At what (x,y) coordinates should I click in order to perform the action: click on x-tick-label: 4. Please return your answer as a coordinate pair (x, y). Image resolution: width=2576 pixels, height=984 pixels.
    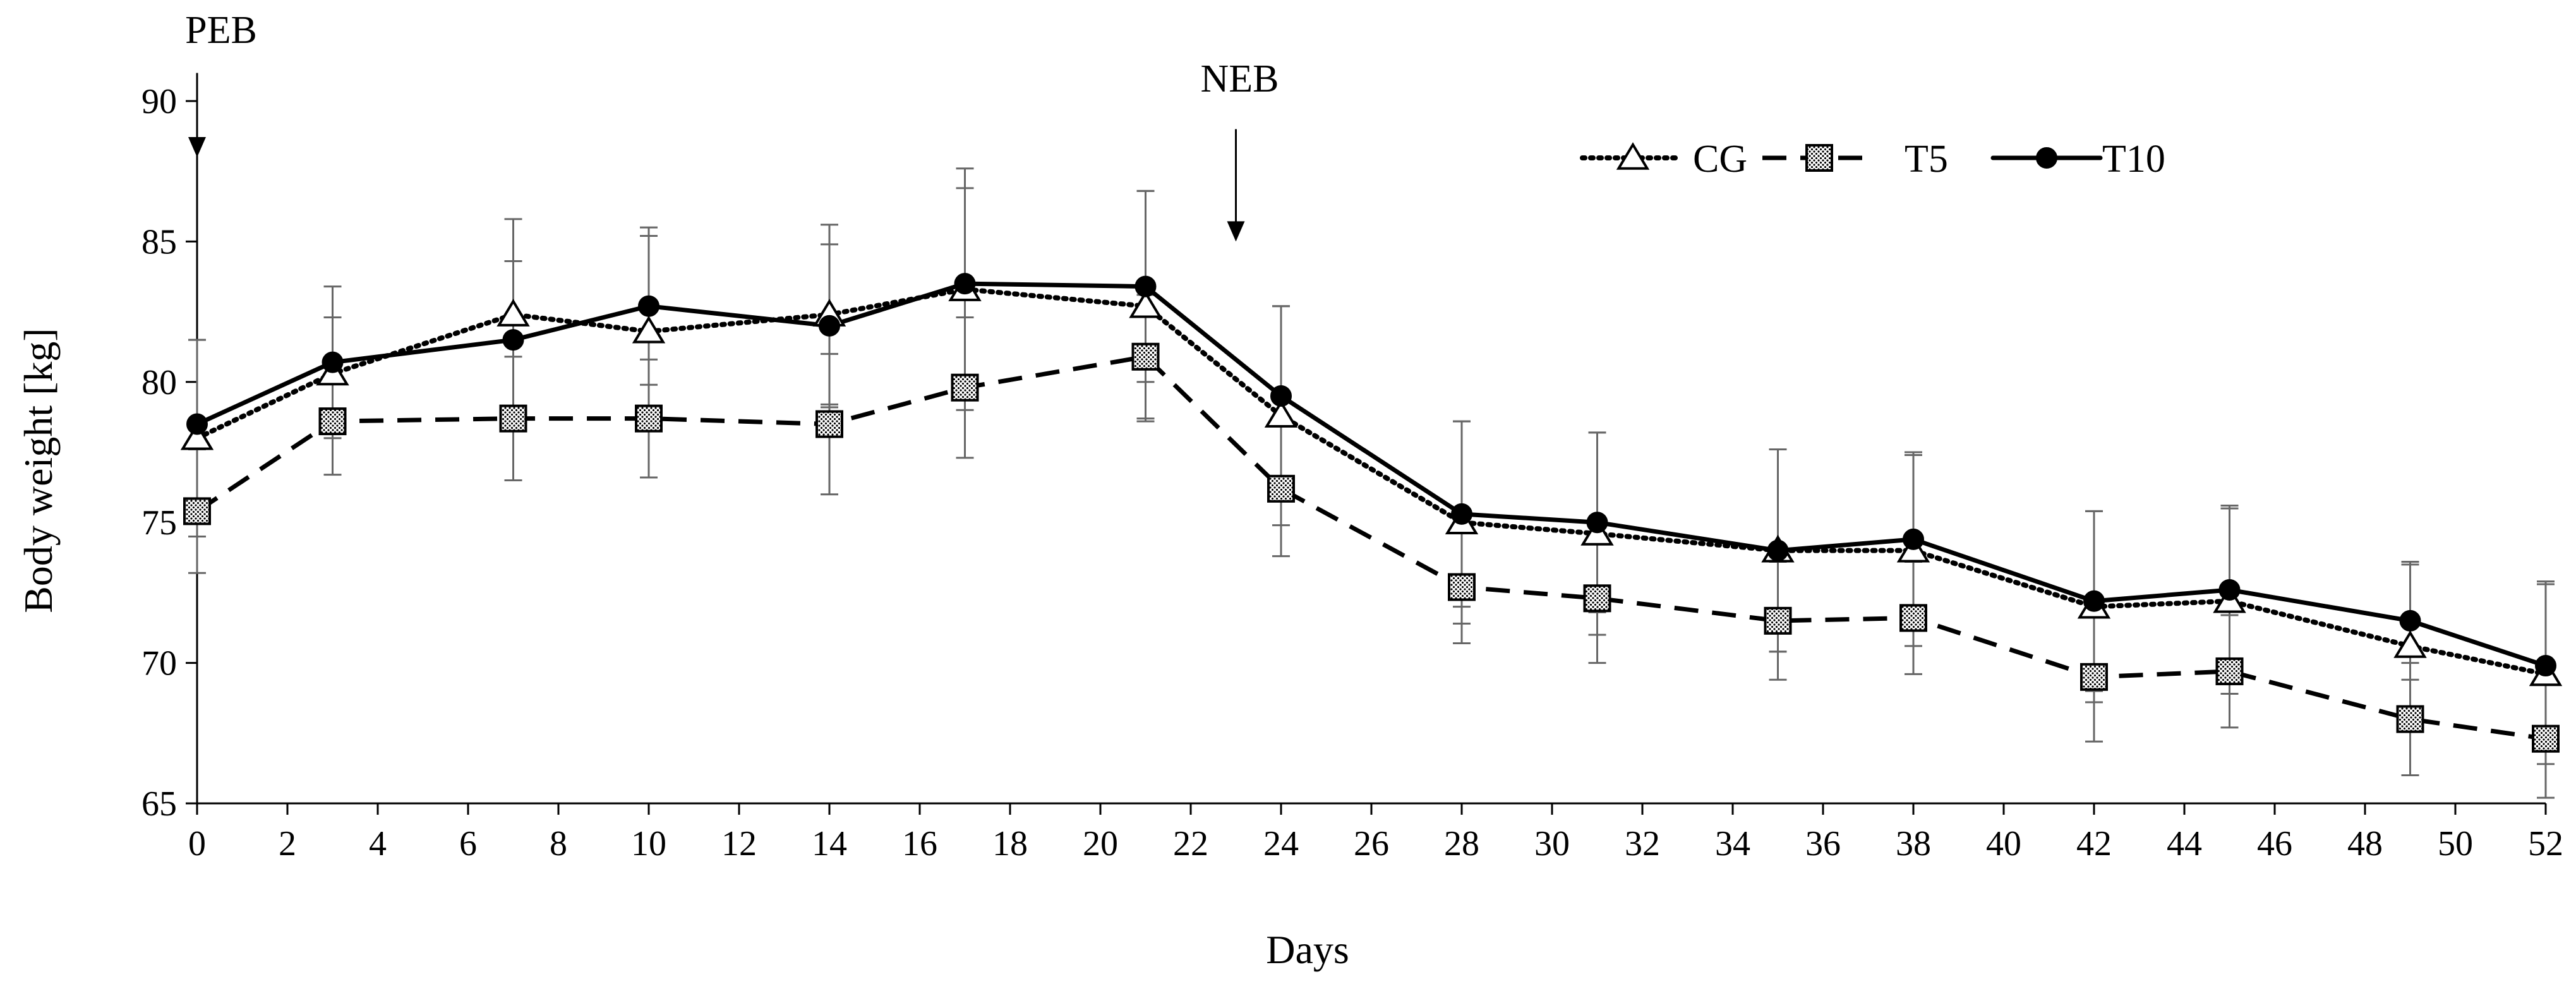
    Looking at the image, I should click on (378, 843).